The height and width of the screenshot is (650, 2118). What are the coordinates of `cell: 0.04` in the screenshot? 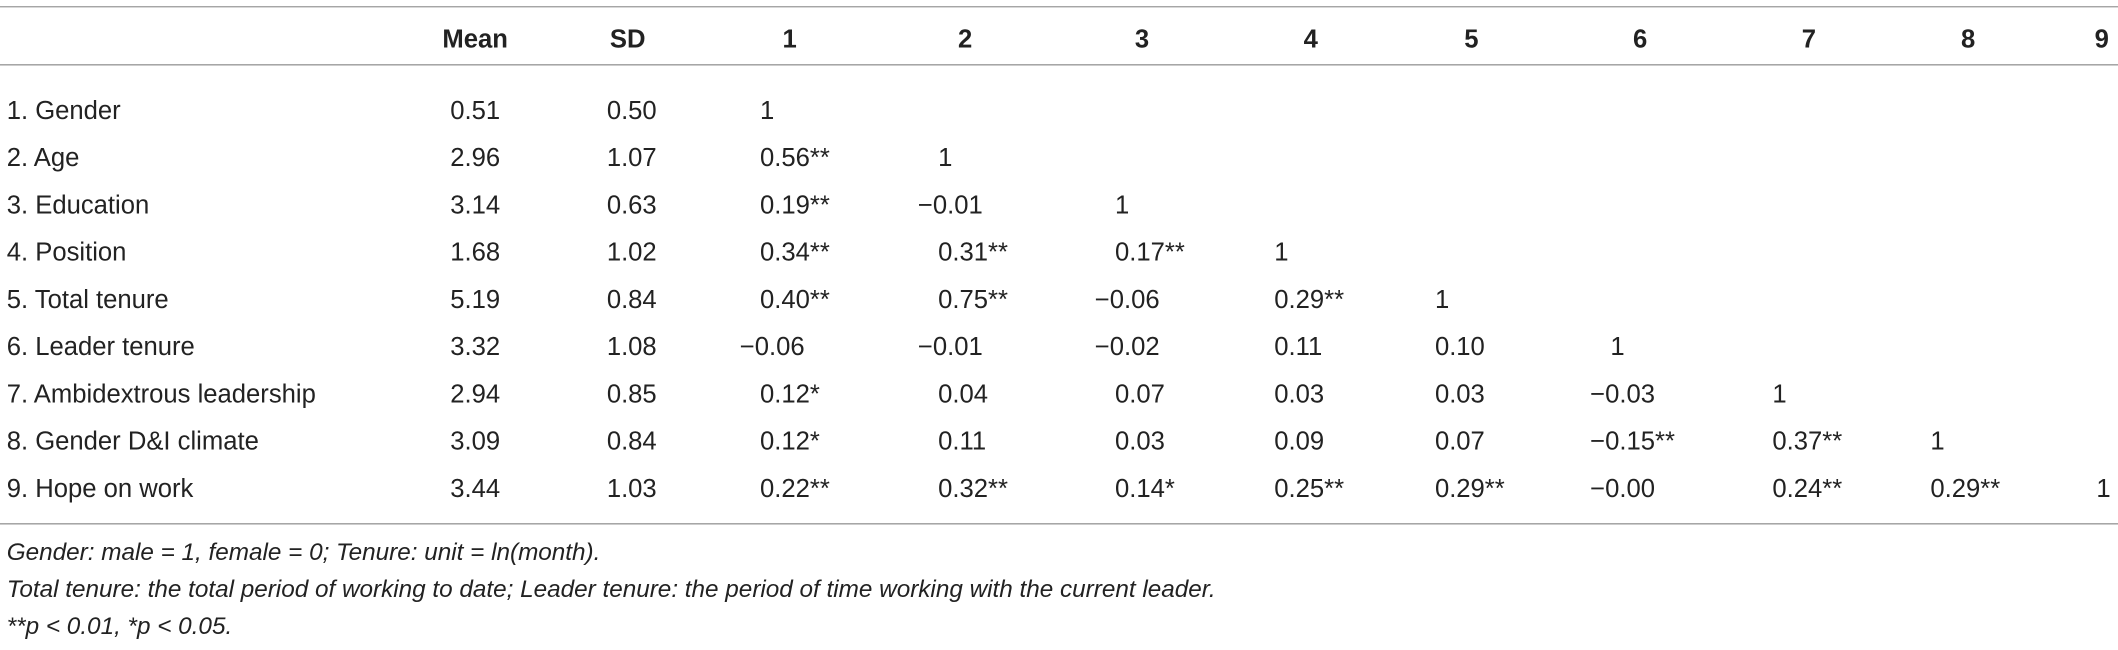 It's located at (963, 394).